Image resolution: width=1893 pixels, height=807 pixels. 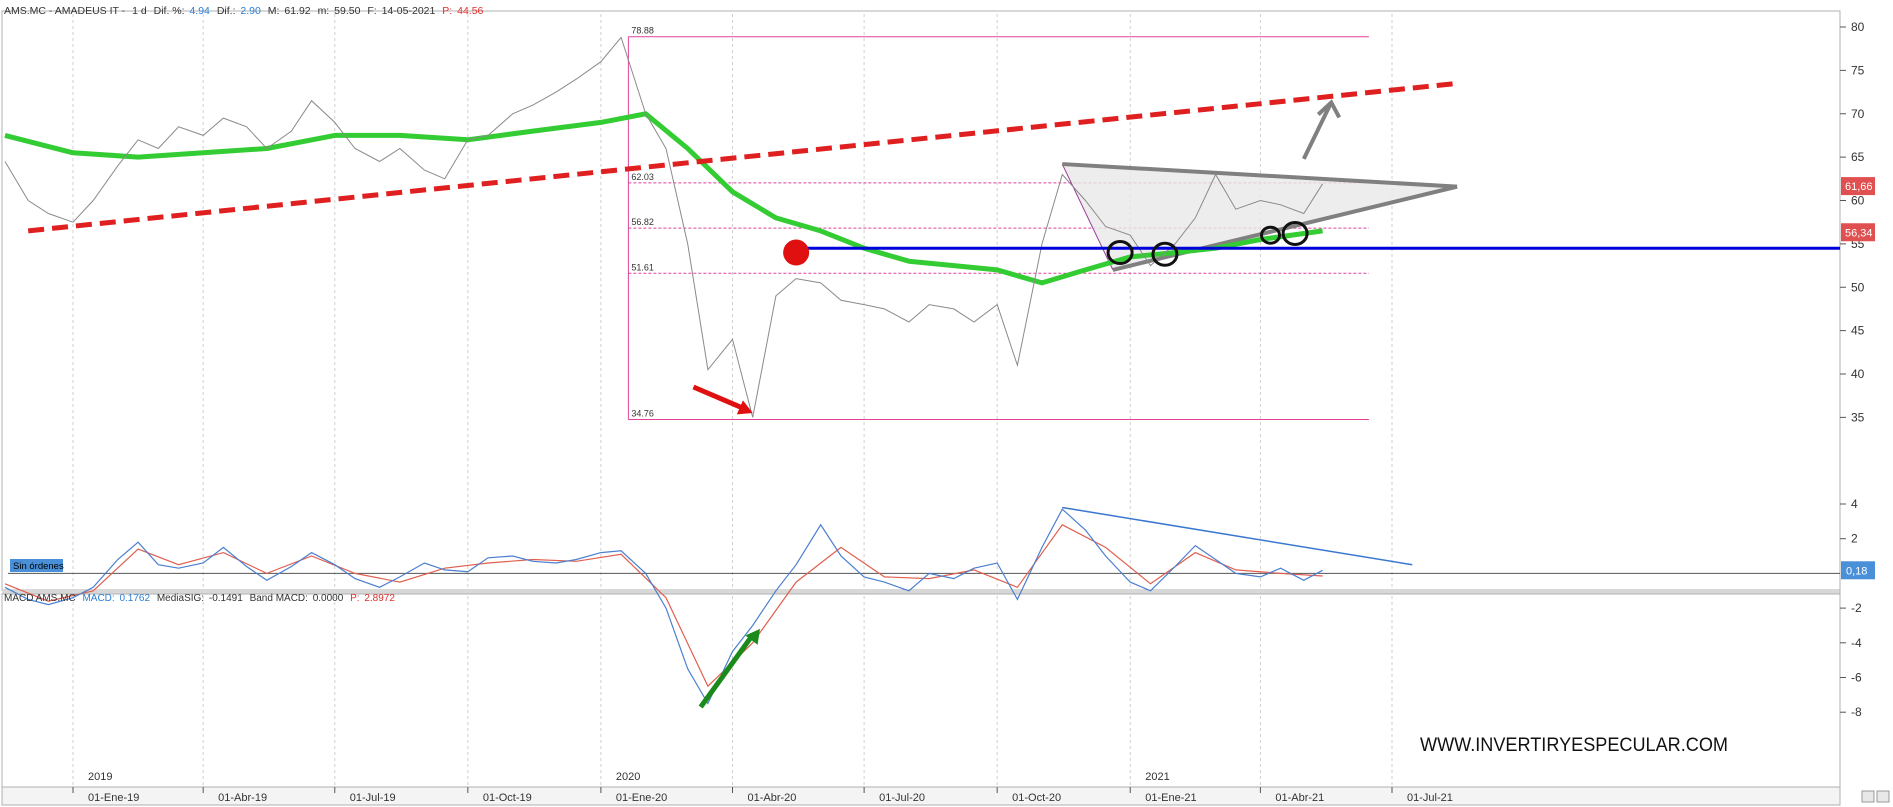 I want to click on red-down-arrow, so click(x=722, y=399).